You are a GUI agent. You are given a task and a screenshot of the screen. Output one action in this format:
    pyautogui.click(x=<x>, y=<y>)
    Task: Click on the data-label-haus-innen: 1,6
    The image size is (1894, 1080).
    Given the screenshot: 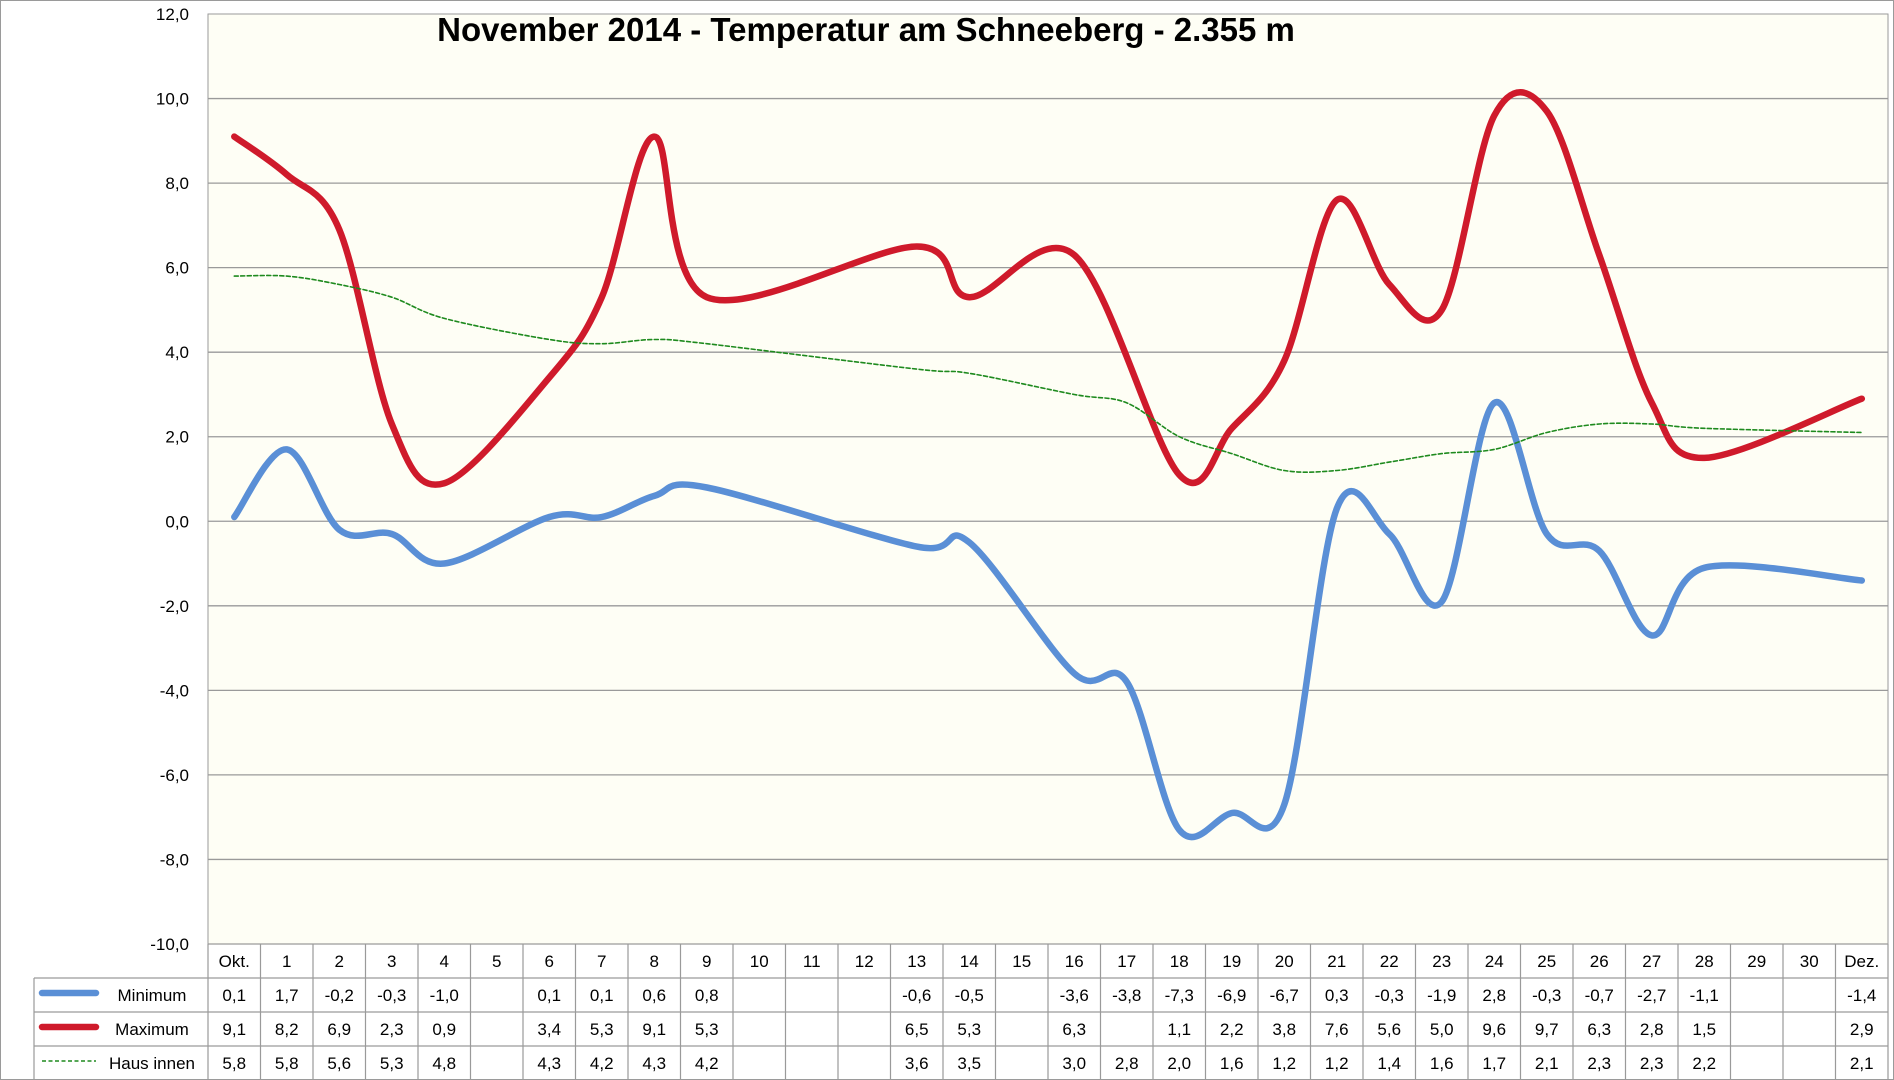 What is the action you would take?
    pyautogui.click(x=1232, y=1063)
    